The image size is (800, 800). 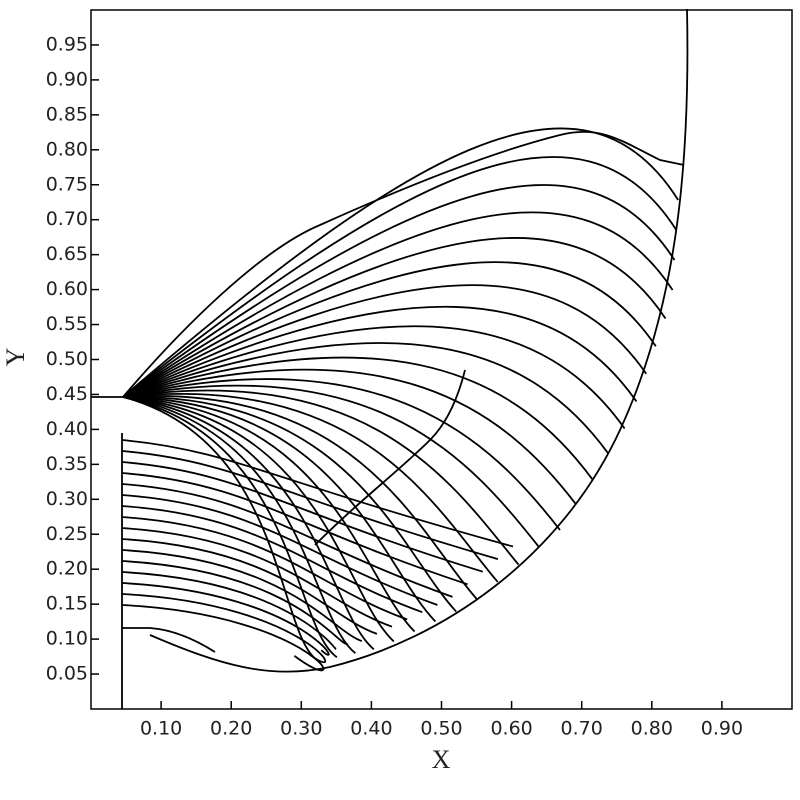 What do you see at coordinates (582, 729) in the screenshot?
I see `x-tick-label: 0.70` at bounding box center [582, 729].